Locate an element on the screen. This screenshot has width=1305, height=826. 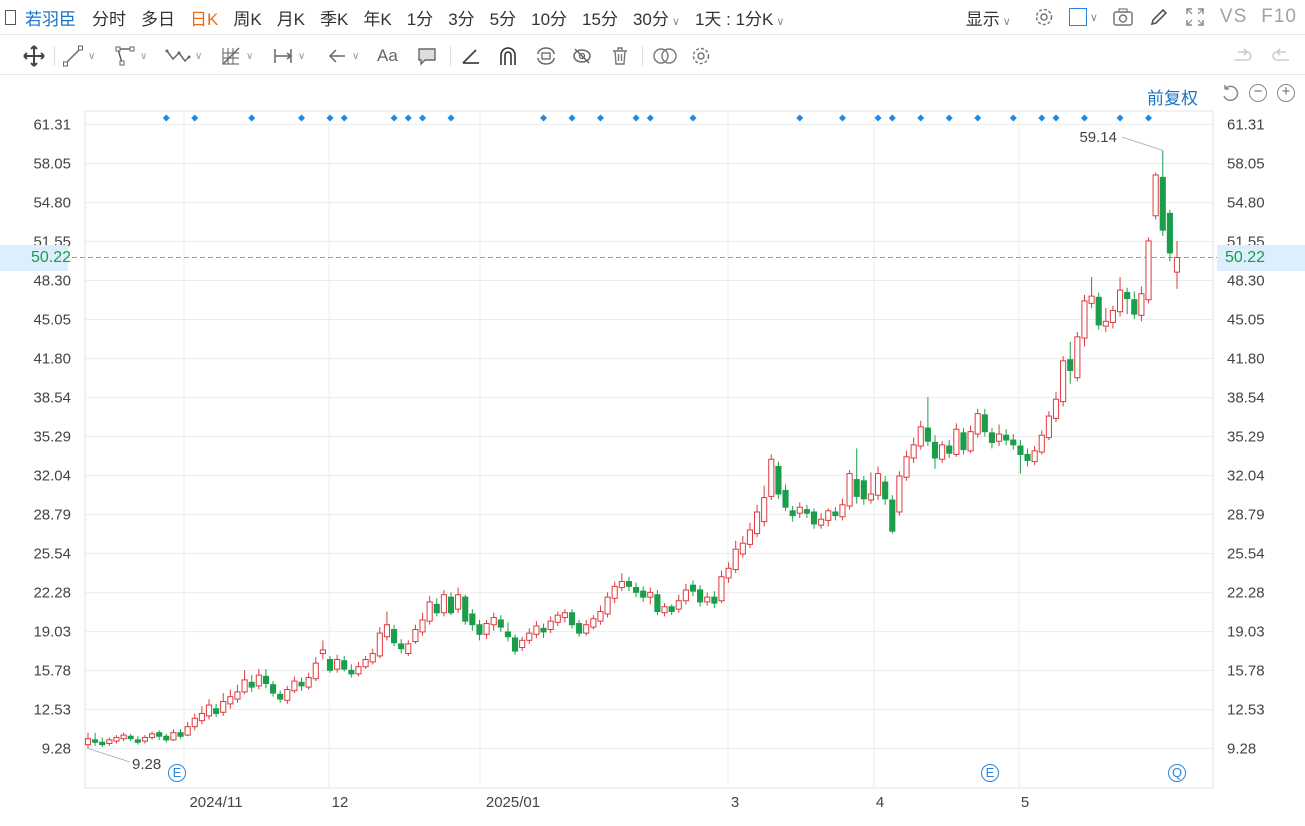
f10-button: F10 is located at coordinates (1279, 16).